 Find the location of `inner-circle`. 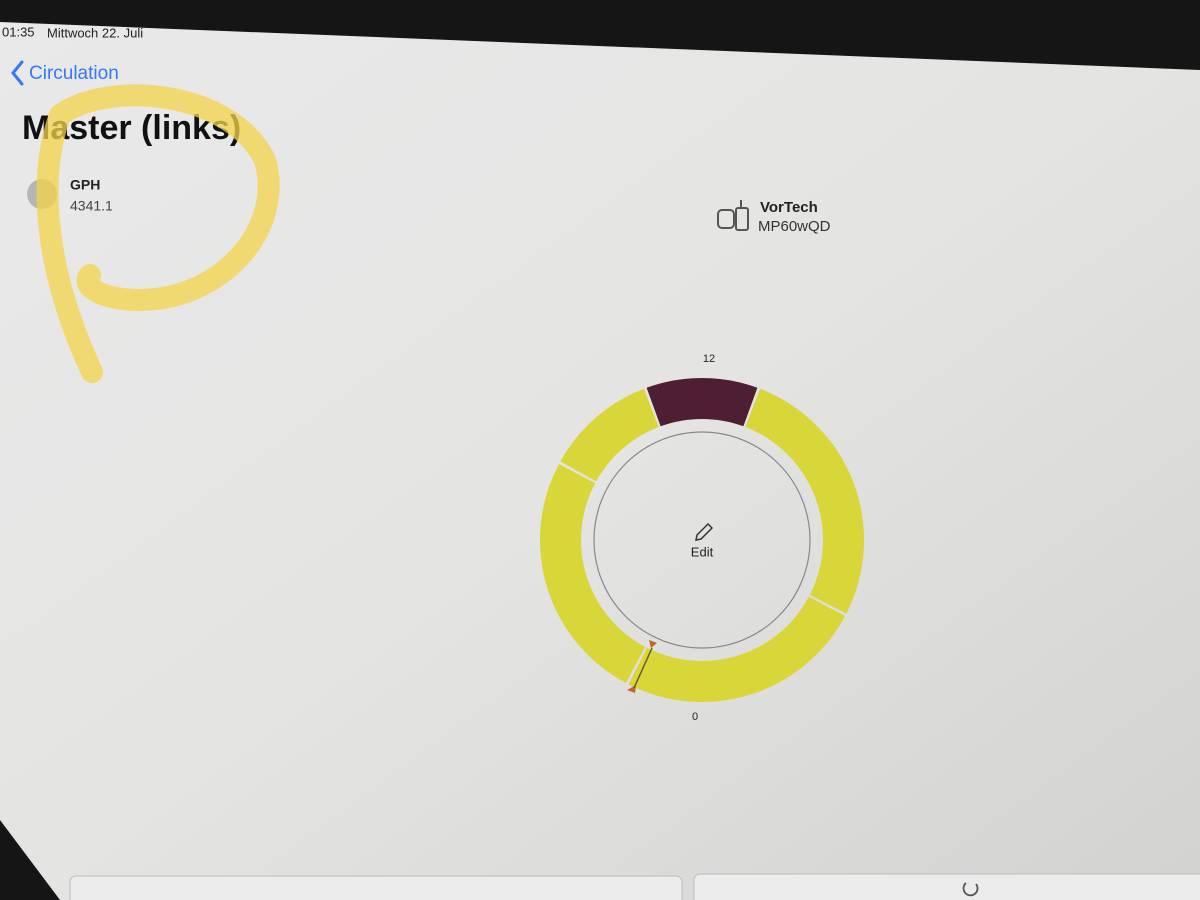

inner-circle is located at coordinates (702, 540).